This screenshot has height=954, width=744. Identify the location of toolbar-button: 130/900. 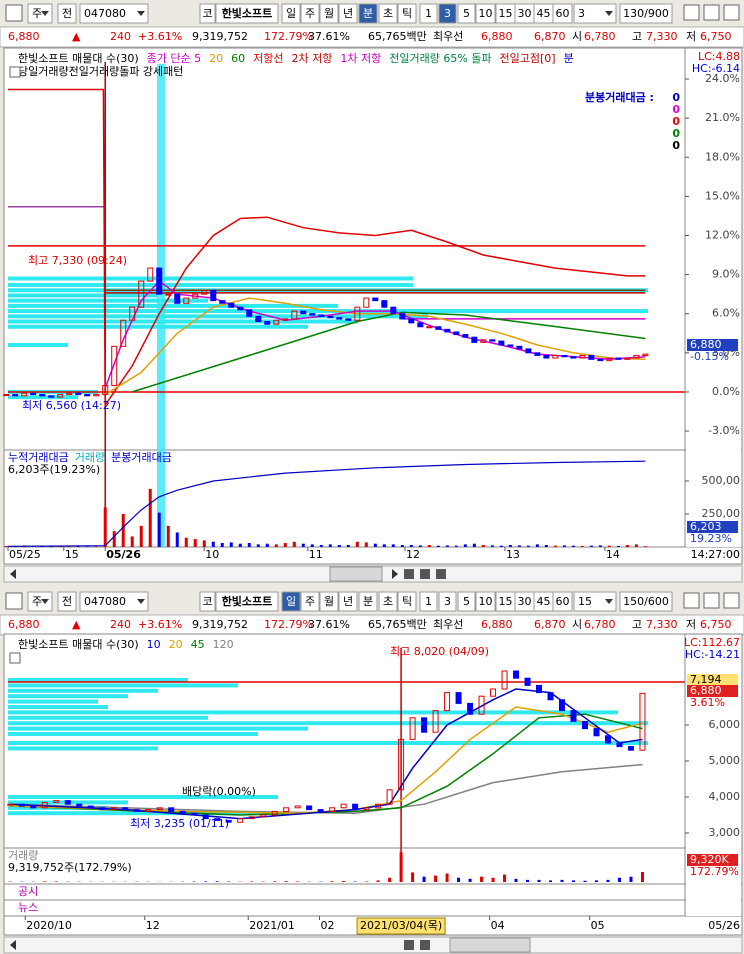
(646, 13).